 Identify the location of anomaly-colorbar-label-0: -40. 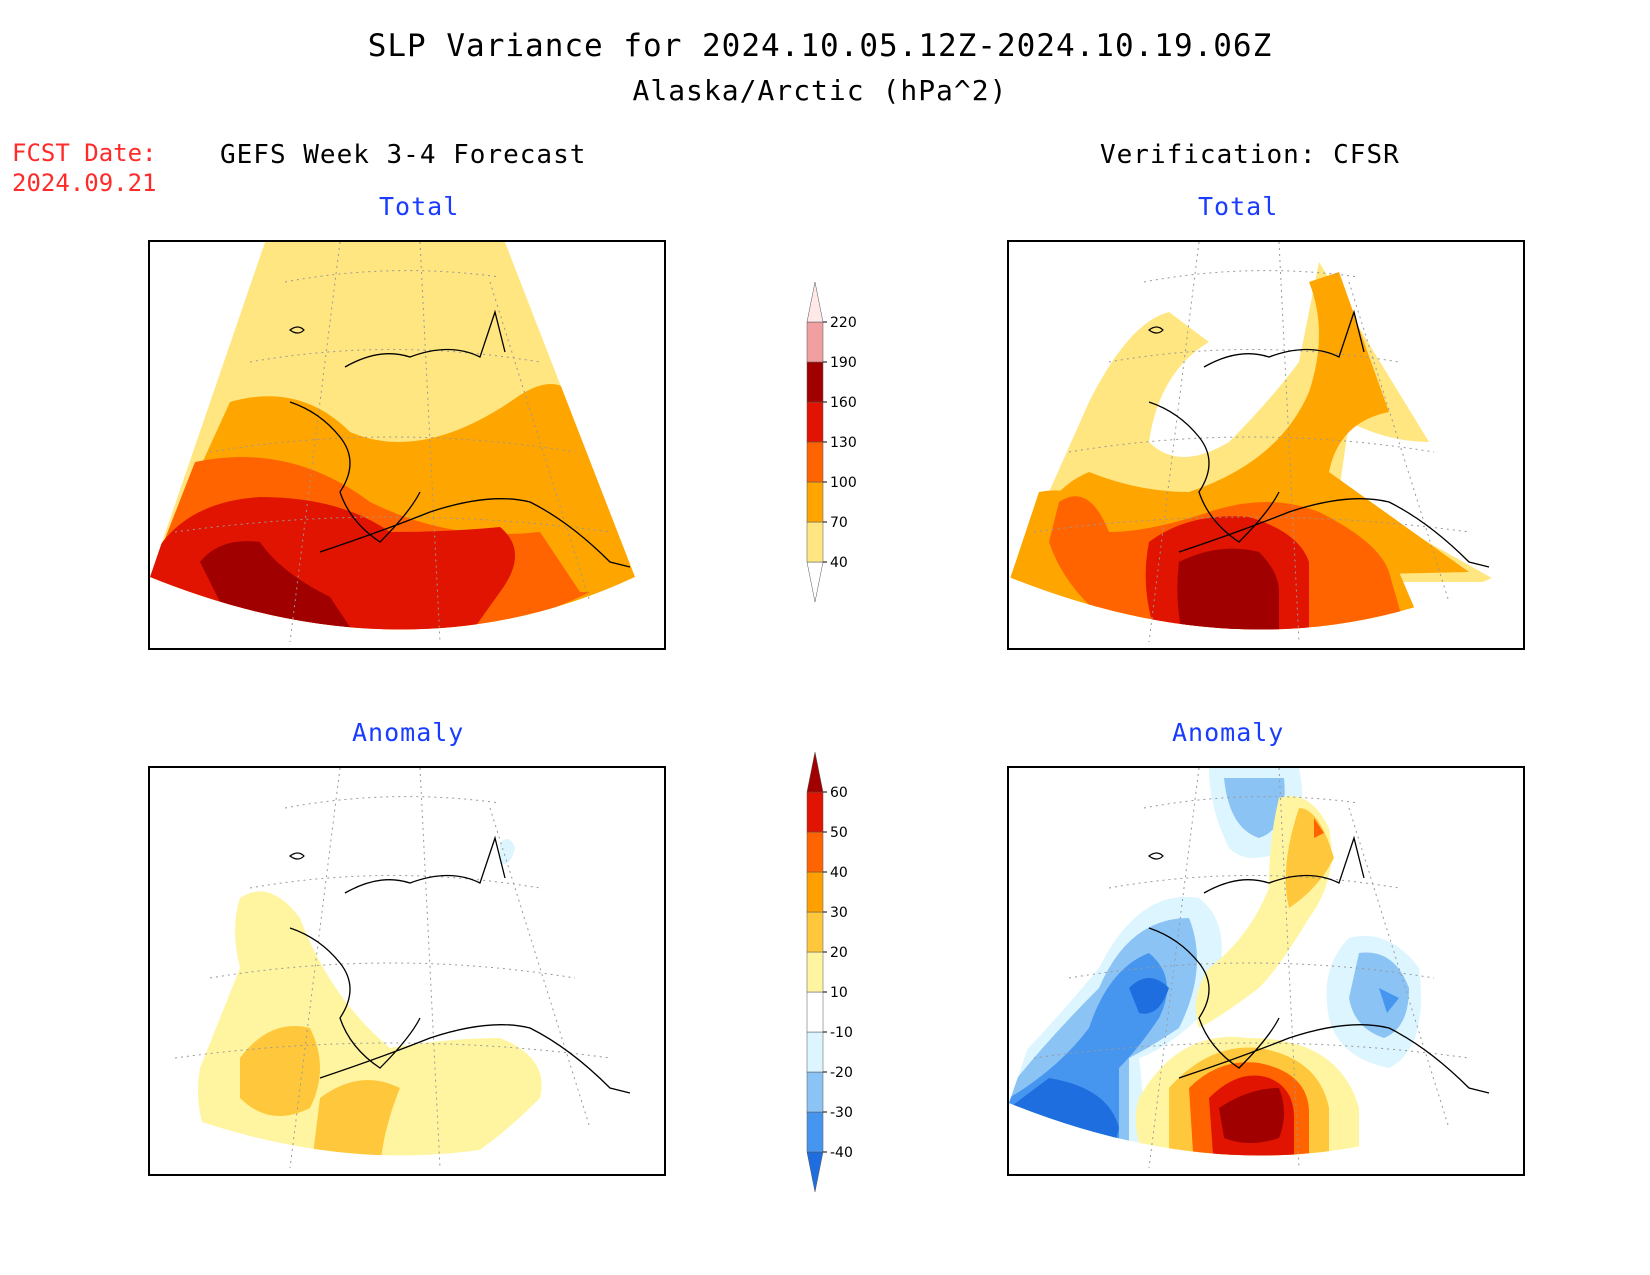
(841, 1153).